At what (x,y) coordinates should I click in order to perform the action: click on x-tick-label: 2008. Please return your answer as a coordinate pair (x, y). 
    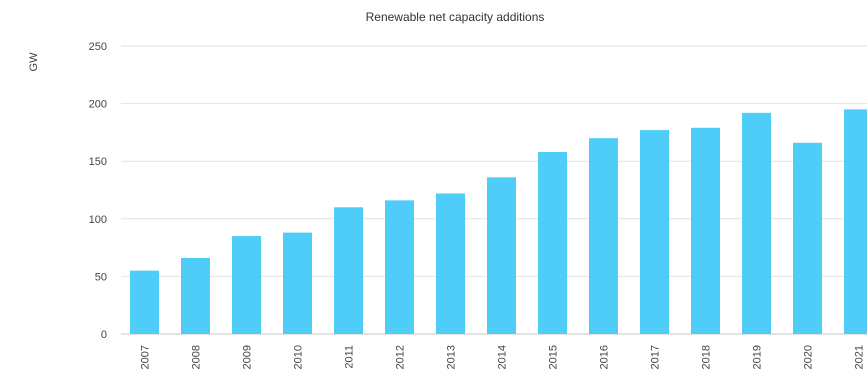
    Looking at the image, I should click on (197, 357).